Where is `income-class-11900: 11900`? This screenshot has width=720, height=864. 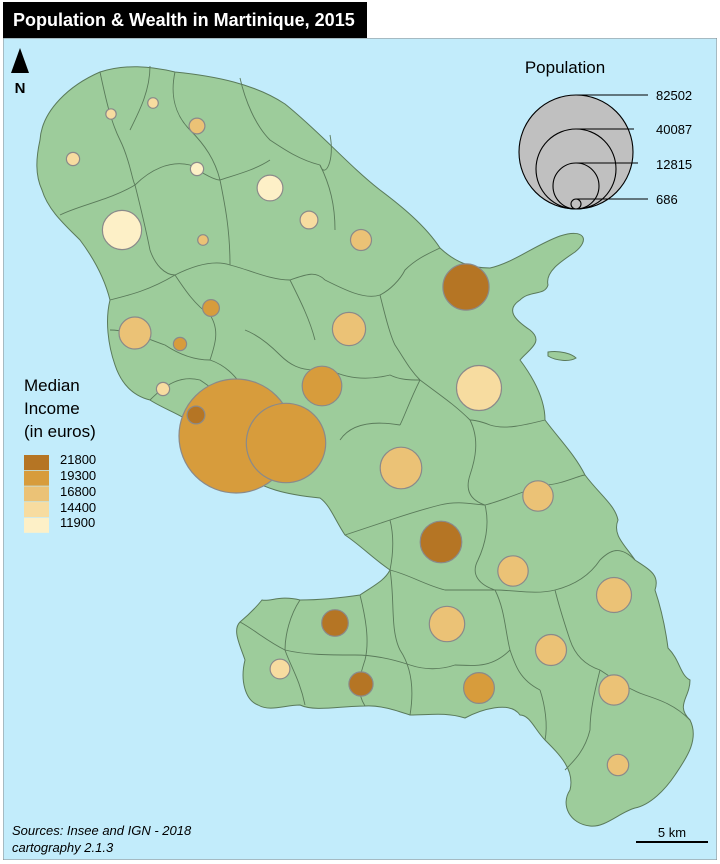
income-class-11900: 11900 is located at coordinates (77, 522).